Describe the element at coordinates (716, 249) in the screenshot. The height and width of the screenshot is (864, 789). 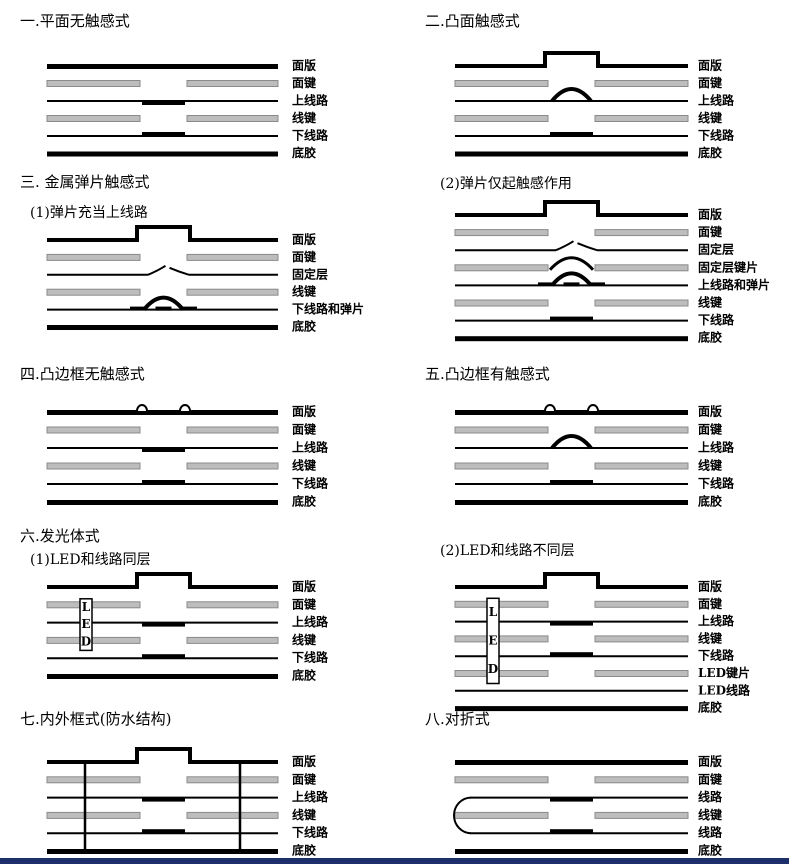
I see `layer-label: 固定层` at that location.